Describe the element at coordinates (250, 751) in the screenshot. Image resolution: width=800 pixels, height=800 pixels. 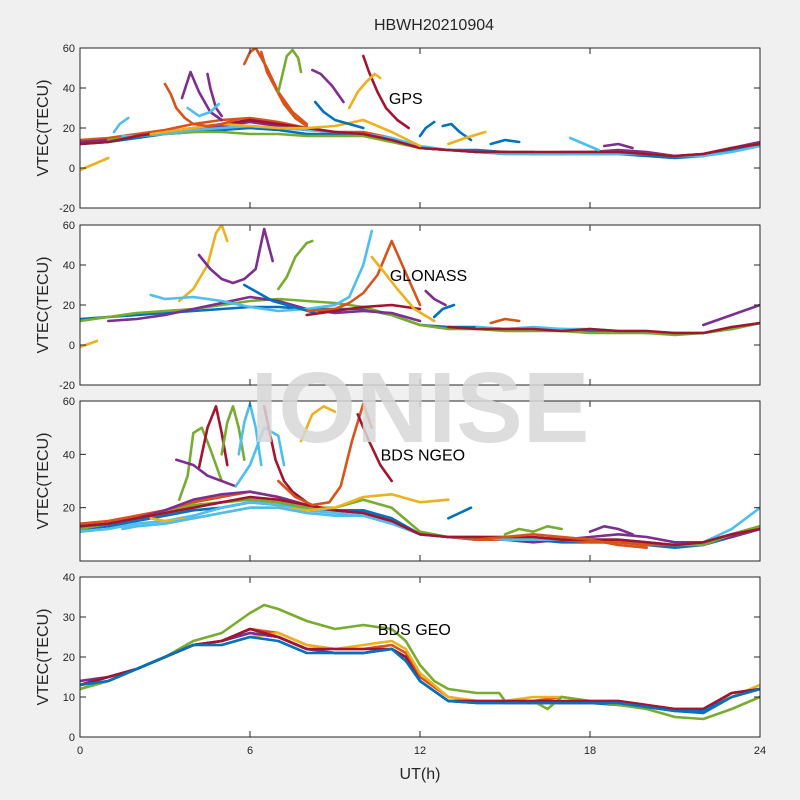
I see `x-tick-label: 6` at that location.